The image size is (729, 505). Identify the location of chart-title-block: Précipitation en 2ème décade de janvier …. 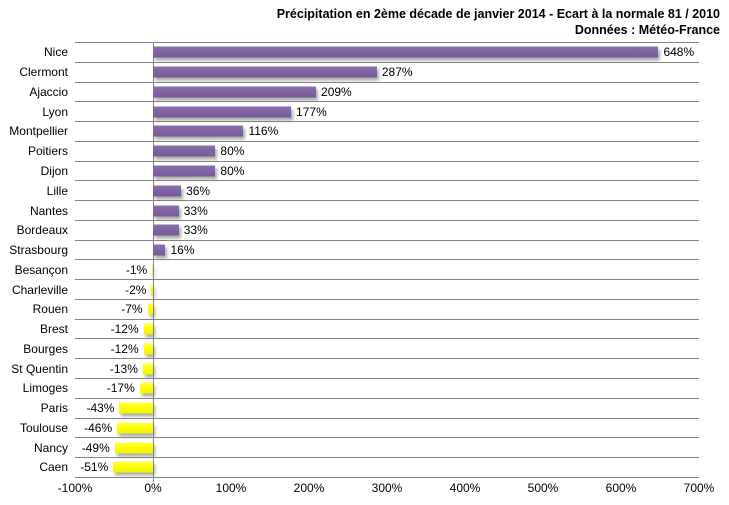
(498, 22).